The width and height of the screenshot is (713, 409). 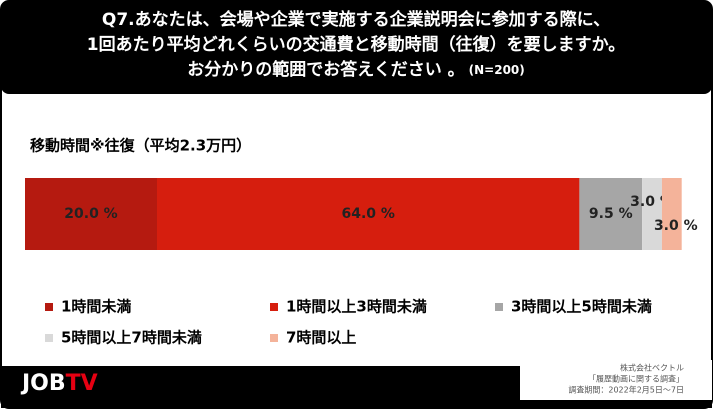 I want to click on title-text: 1回あたり平均どれくらいの交通費と移動時間（往復）を要しますか。, so click(x=356, y=44).